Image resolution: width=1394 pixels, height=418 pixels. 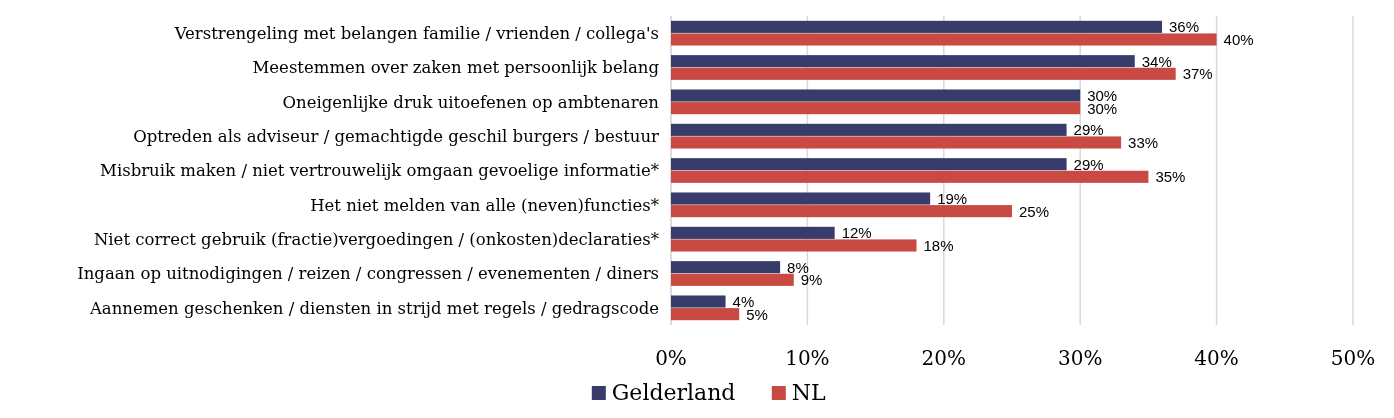 I want to click on y-tick-label: Niet correct gebruik (fractie)vergoedingen / (onkosten)declaraties*, so click(x=376, y=240).